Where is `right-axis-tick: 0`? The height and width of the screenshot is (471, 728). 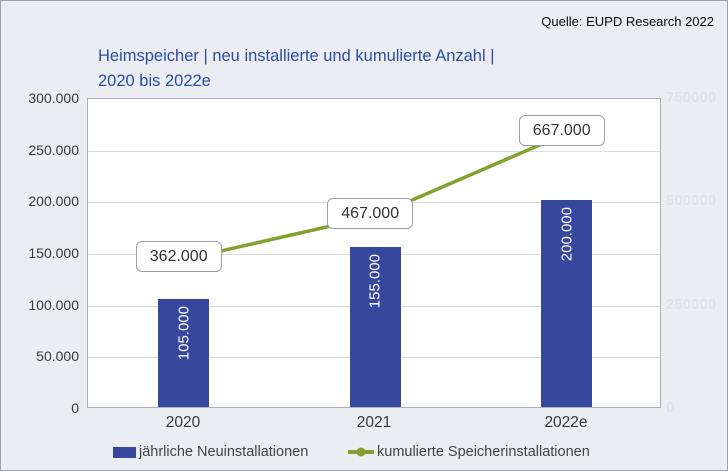 right-axis-tick: 0 is located at coordinates (670, 407).